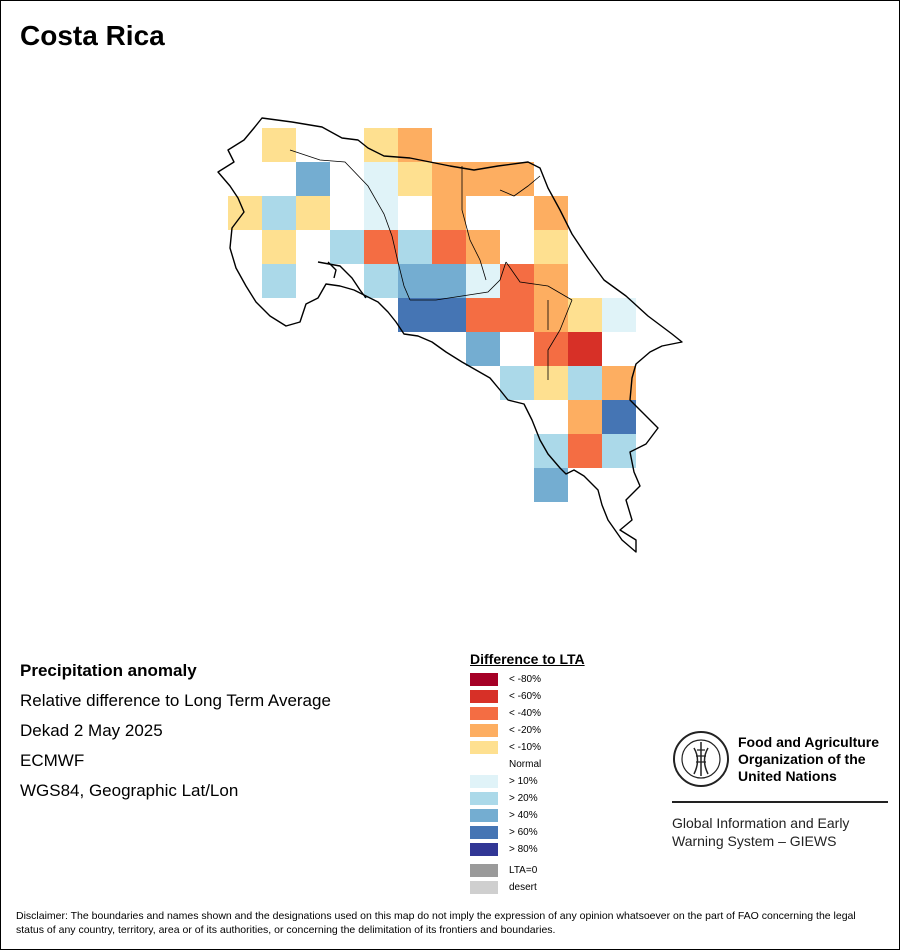 Image resolution: width=900 pixels, height=950 pixels. I want to click on legend-item: > 60%, so click(527, 832).